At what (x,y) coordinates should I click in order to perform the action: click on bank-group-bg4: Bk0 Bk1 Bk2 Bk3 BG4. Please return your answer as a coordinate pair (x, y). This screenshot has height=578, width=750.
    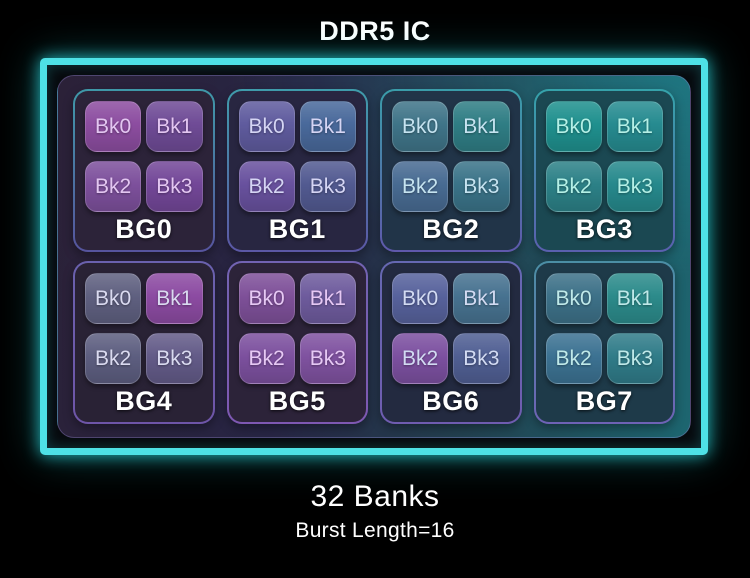
    Looking at the image, I should click on (144, 342).